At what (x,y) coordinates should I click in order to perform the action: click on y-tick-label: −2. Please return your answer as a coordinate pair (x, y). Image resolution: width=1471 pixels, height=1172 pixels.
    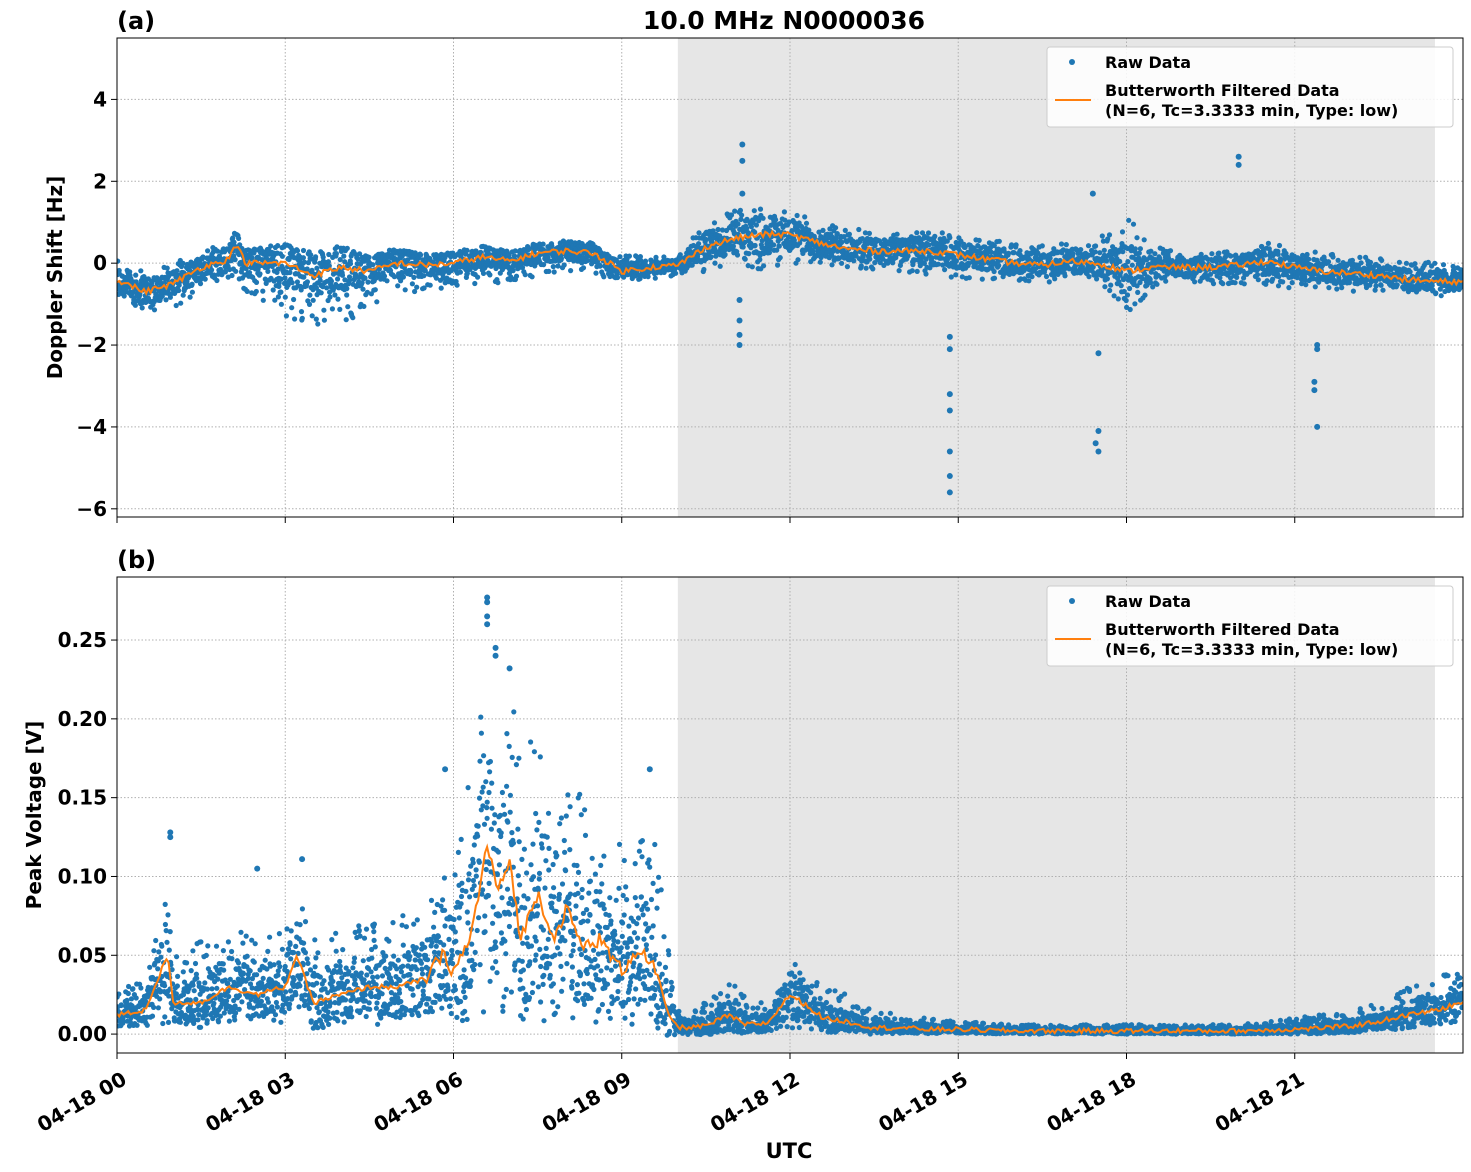
    Looking at the image, I should click on (91, 345).